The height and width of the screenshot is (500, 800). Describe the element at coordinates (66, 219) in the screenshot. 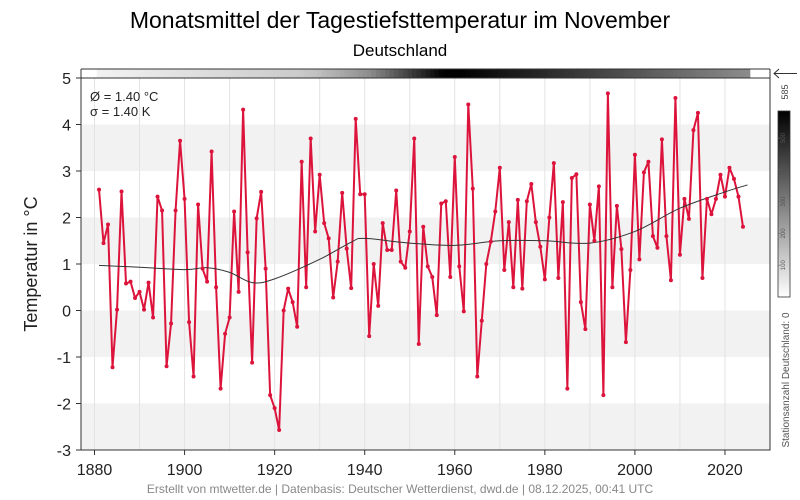

I see `y-tick-label: 2` at that location.